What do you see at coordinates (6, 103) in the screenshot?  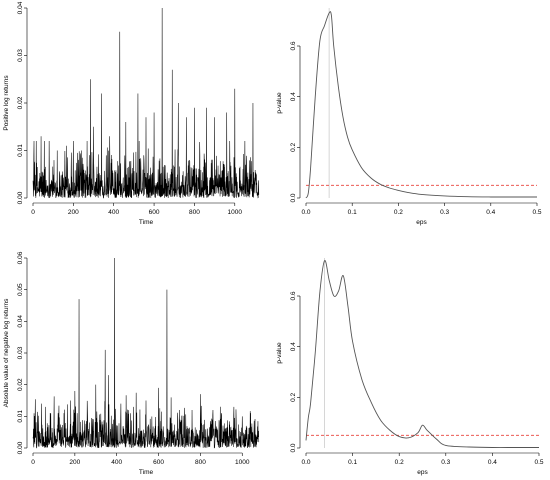 I see `y-axis-title: Positive log returns` at bounding box center [6, 103].